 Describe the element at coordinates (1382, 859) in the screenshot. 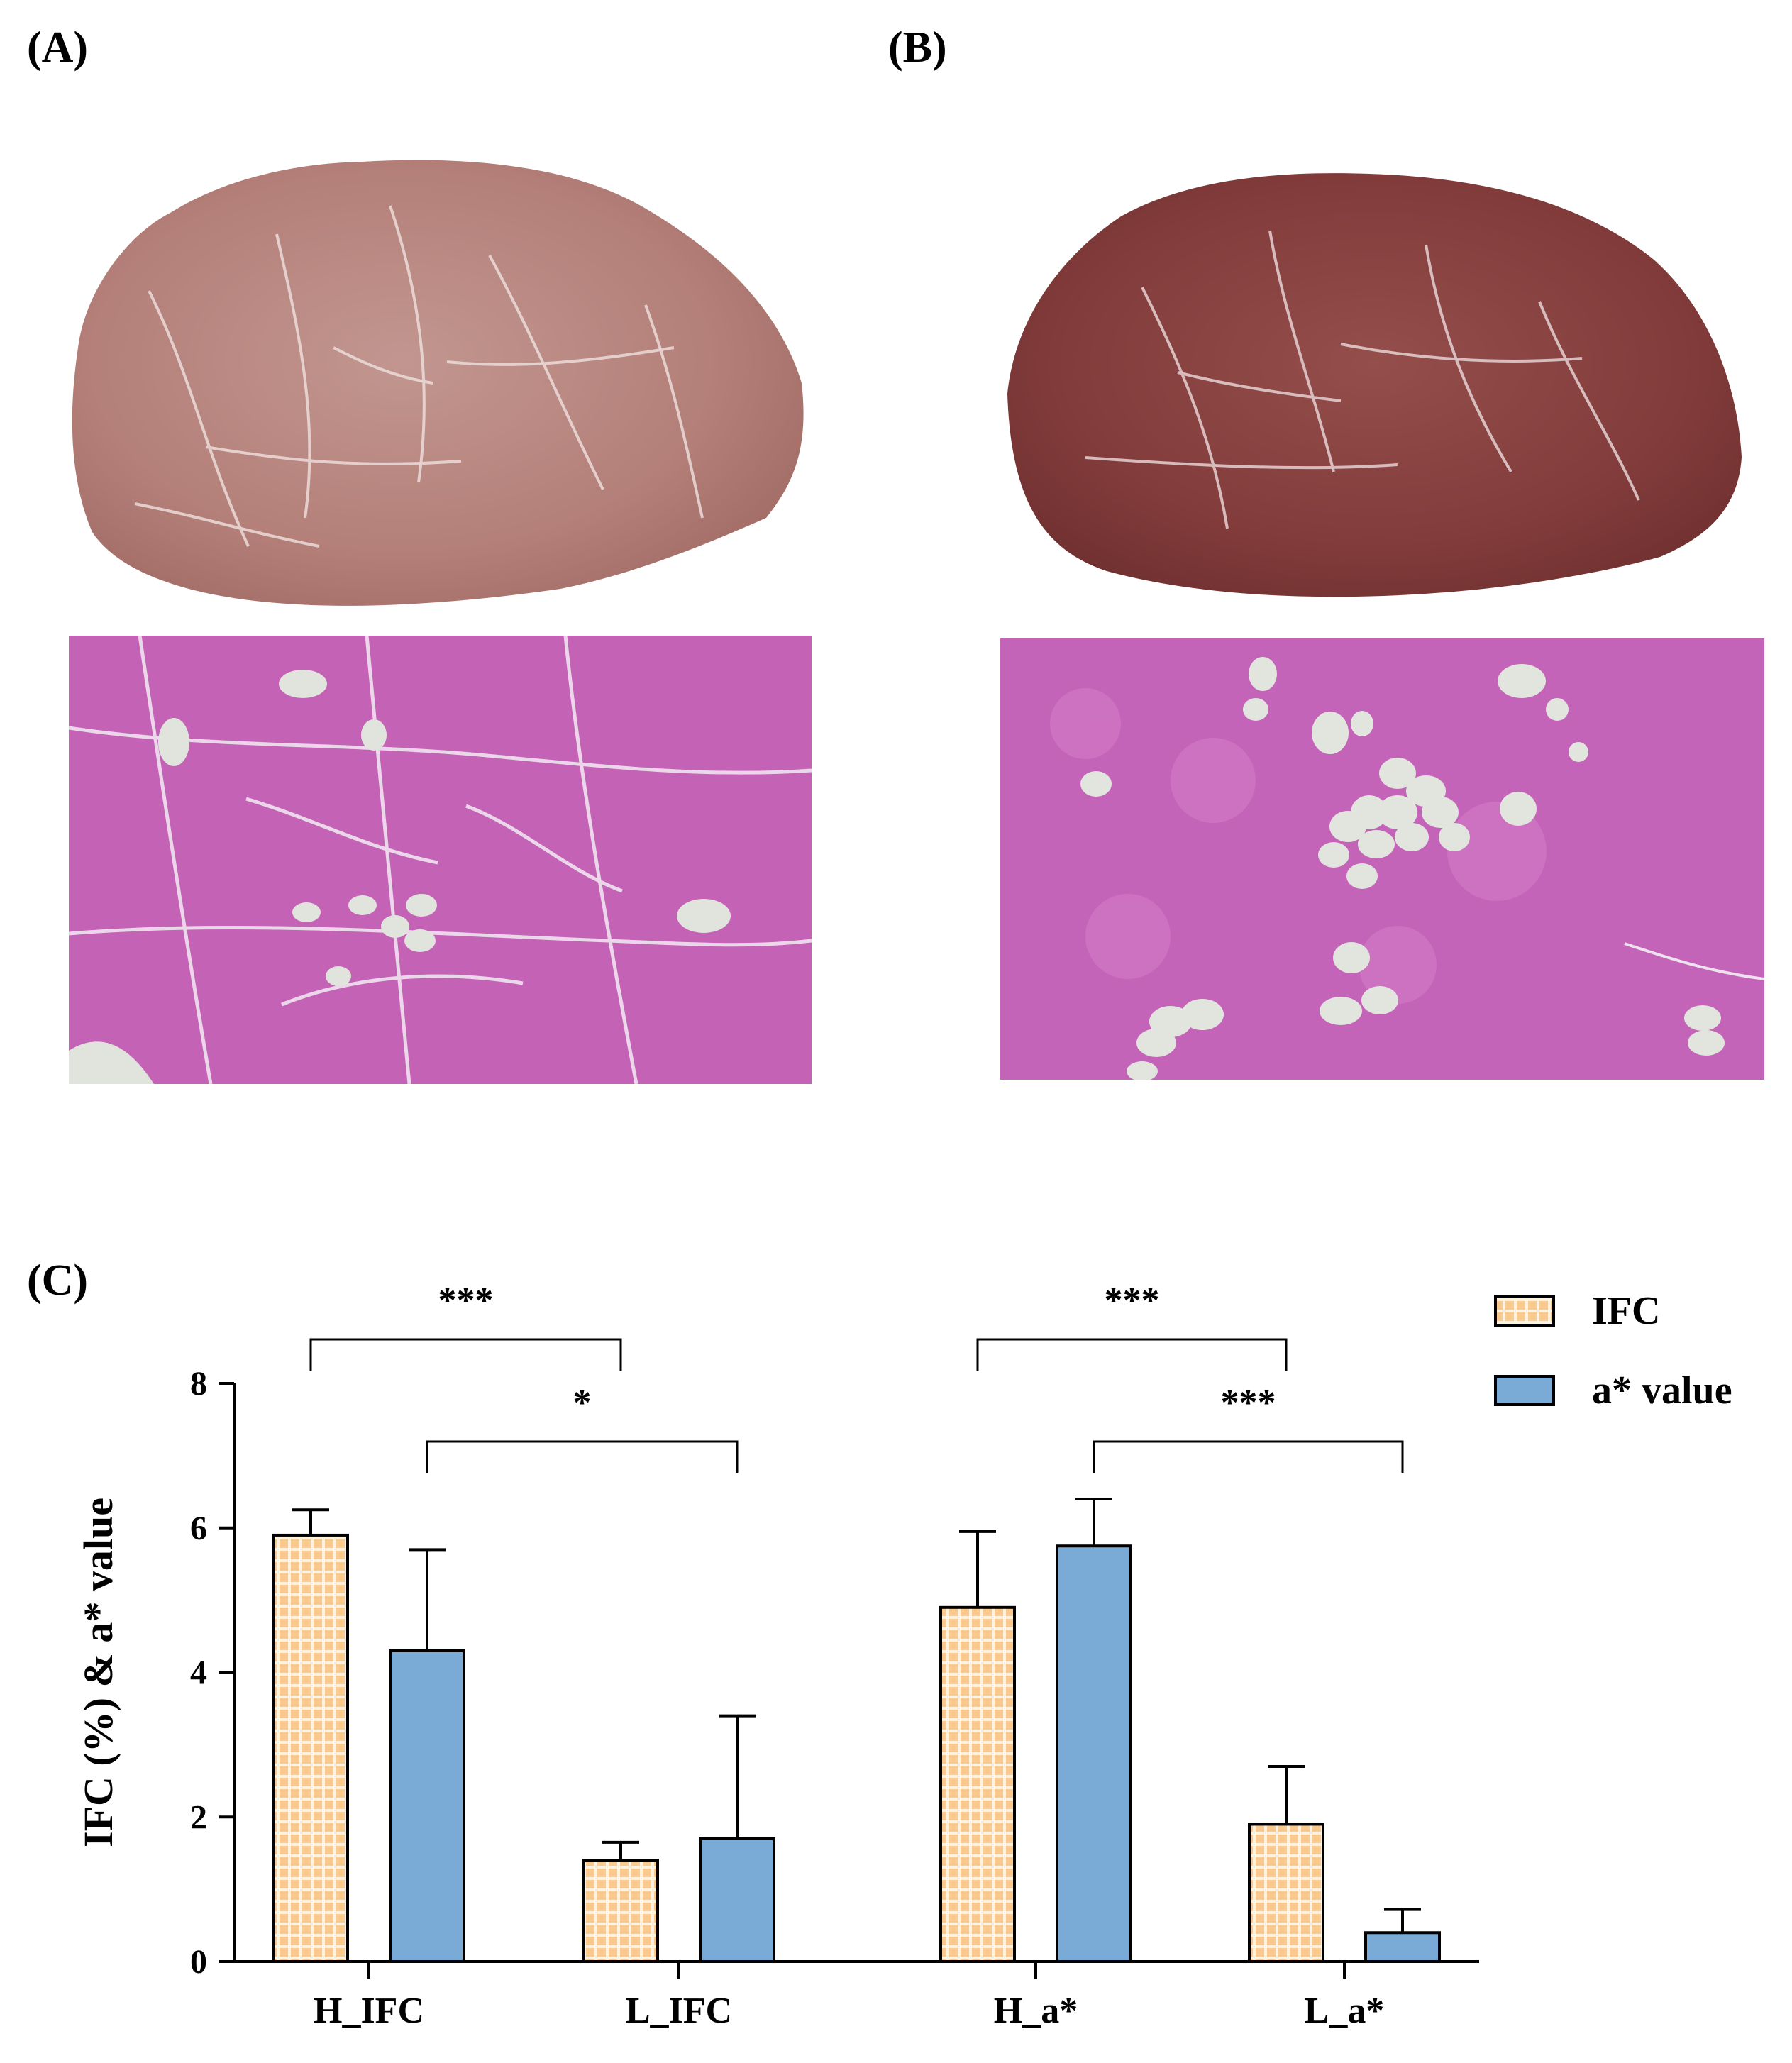

I see `histology-image-b` at that location.